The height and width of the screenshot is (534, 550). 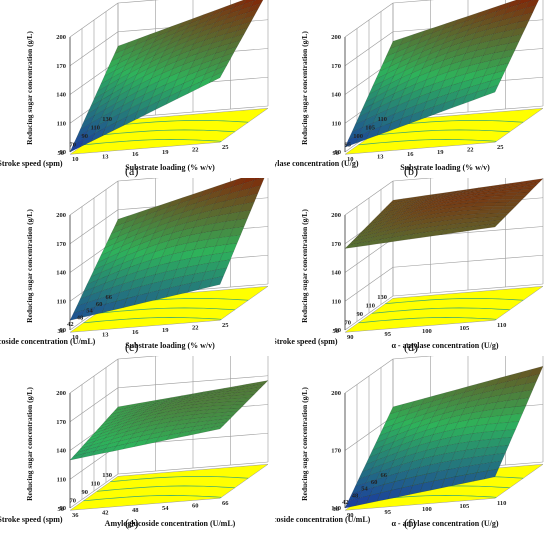 What do you see at coordinates (501, 325) in the screenshot?
I see `x-tick-label: 110` at bounding box center [501, 325].